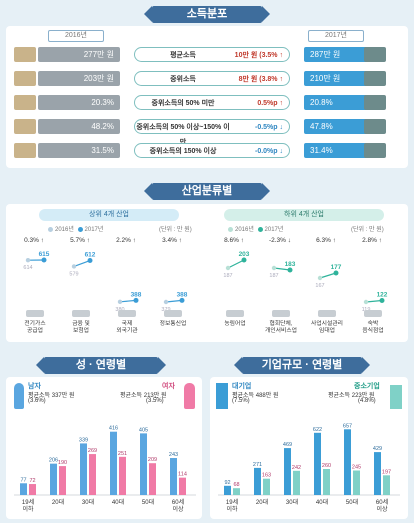 This screenshot has width=414, height=523. Describe the element at coordinates (207, 14) in the screenshot. I see `income-title: 소득분포` at that location.